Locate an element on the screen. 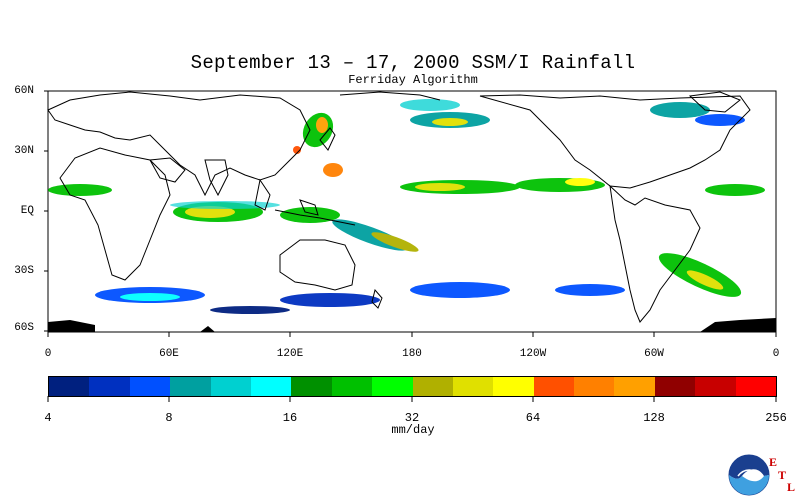 Image resolution: width=800 pixels, height=500 pixels. lat-label: EQ is located at coordinates (27, 211).